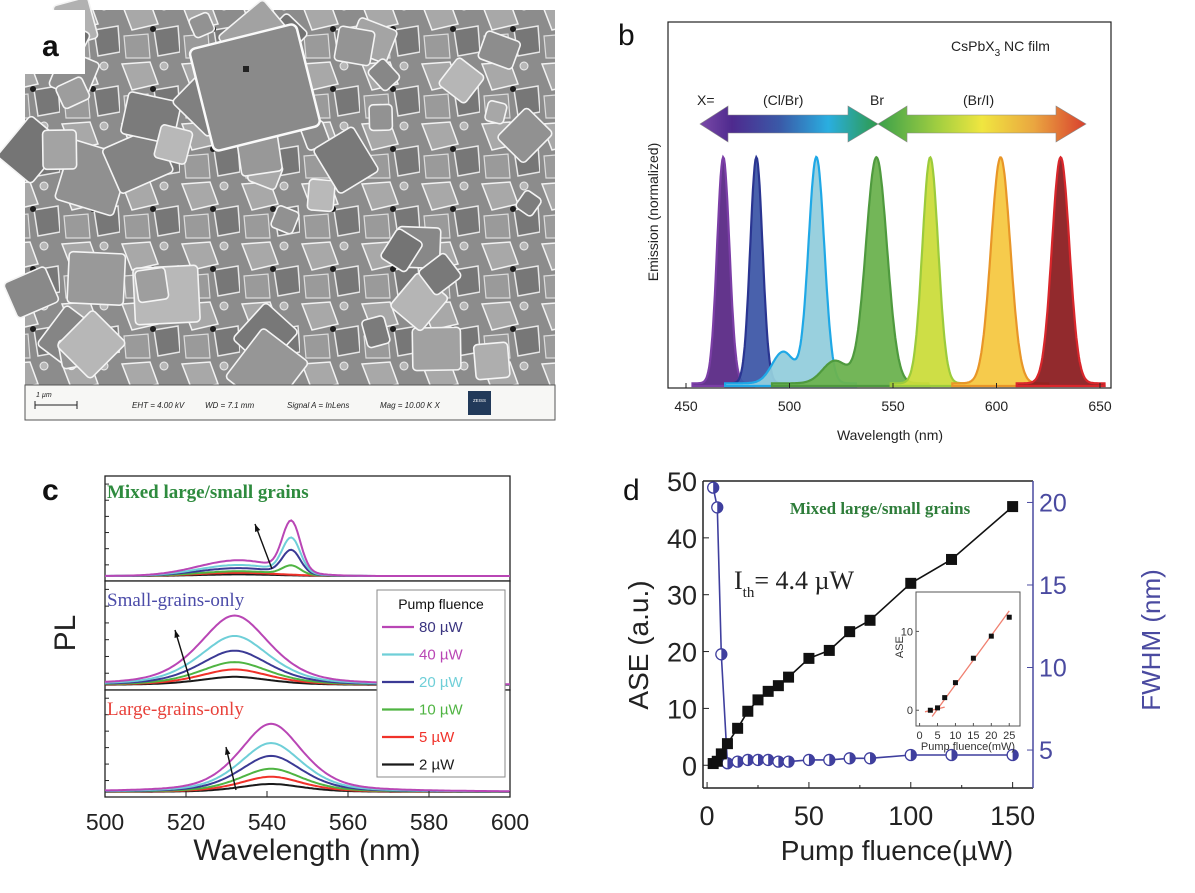  I want to click on arrow-br-i, so click(982, 124).